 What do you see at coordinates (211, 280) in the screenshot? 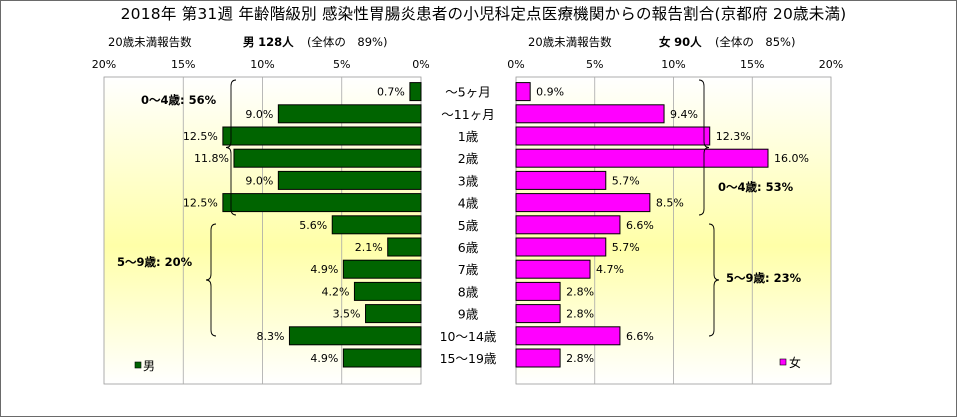
I see `male-5-9-brace` at bounding box center [211, 280].